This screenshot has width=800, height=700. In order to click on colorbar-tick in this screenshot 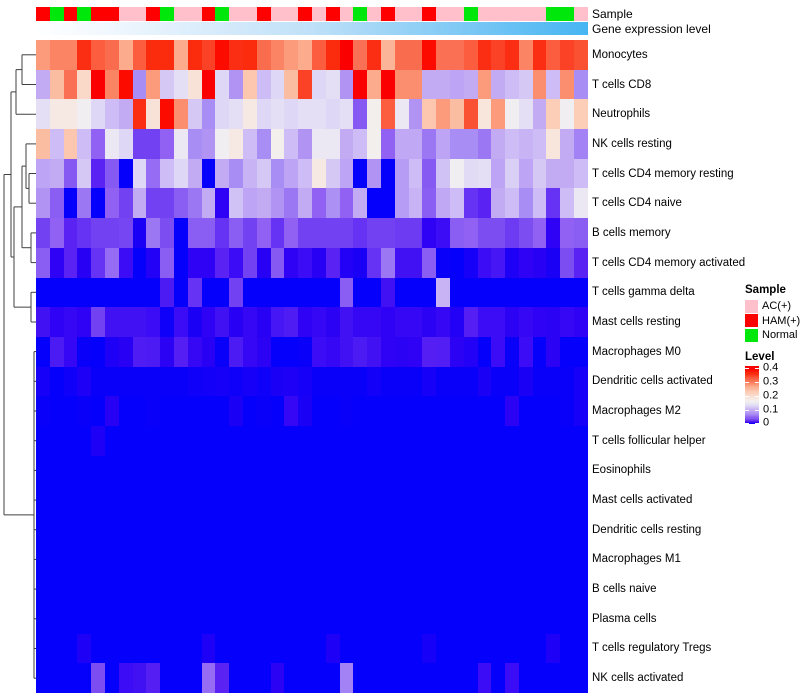, I will do `click(747, 383)`.